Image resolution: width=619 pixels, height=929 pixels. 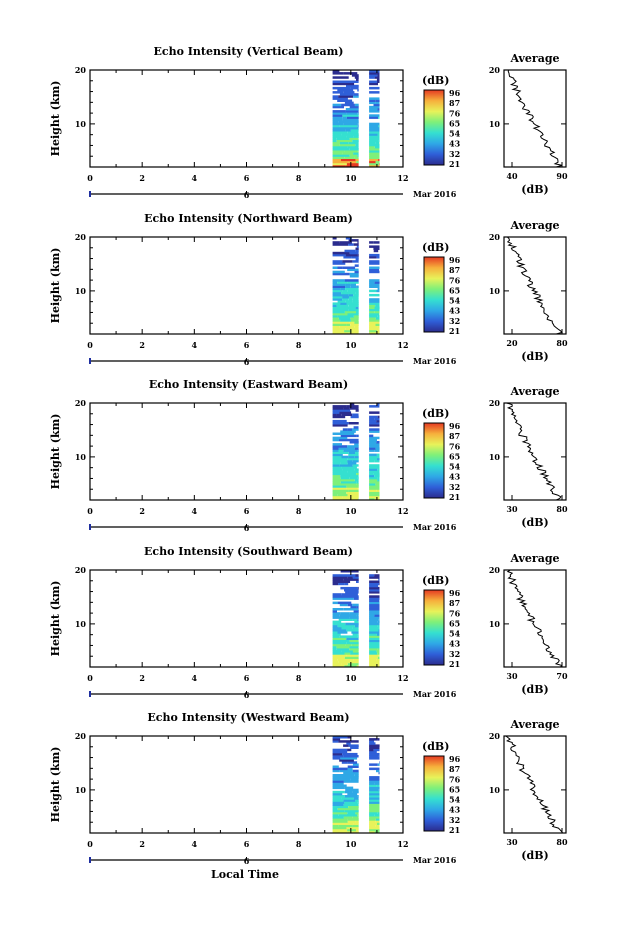 What do you see at coordinates (434, 127) in the screenshot?
I see `colorbar` at bounding box center [434, 127].